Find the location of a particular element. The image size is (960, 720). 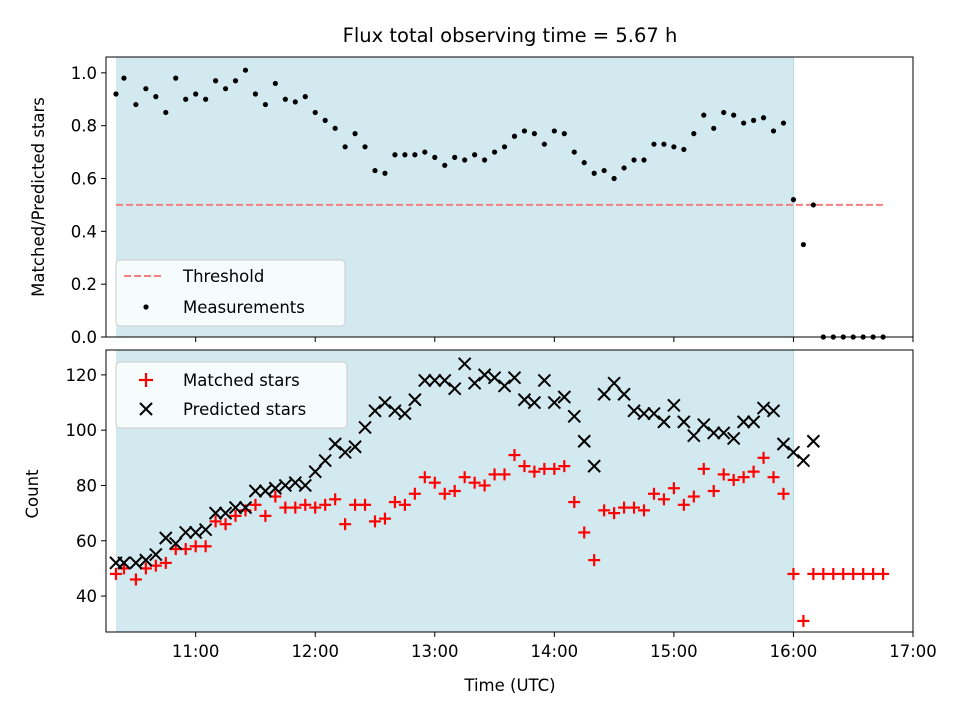

legend-measurements-swatch is located at coordinates (146, 307).